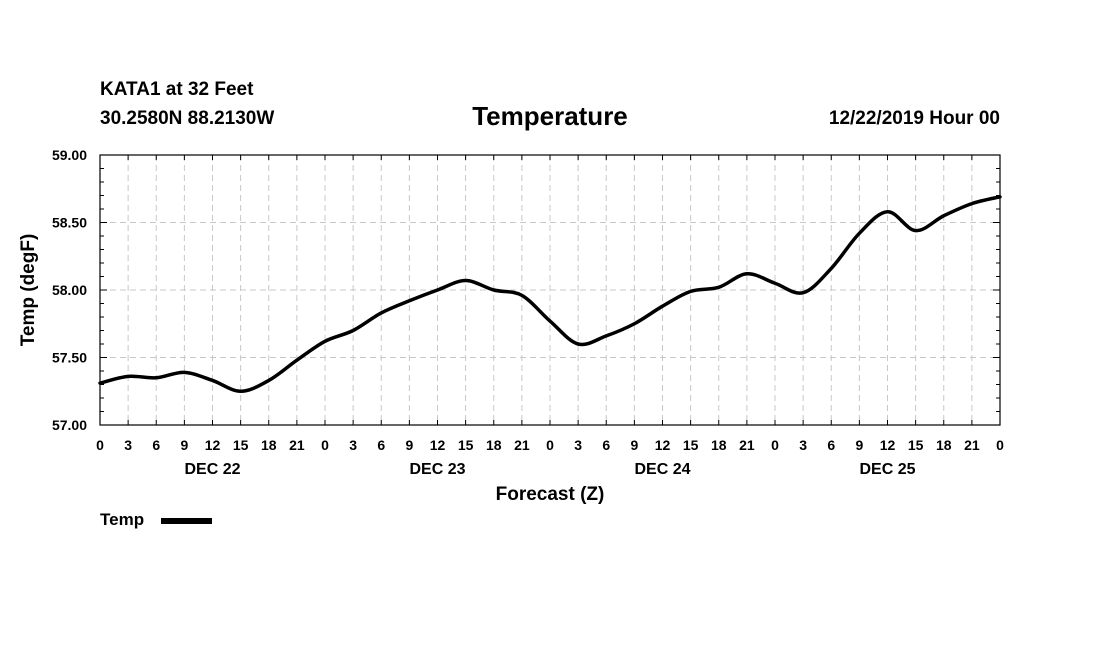  What do you see at coordinates (662, 469) in the screenshot?
I see `day-label: DEC 24` at bounding box center [662, 469].